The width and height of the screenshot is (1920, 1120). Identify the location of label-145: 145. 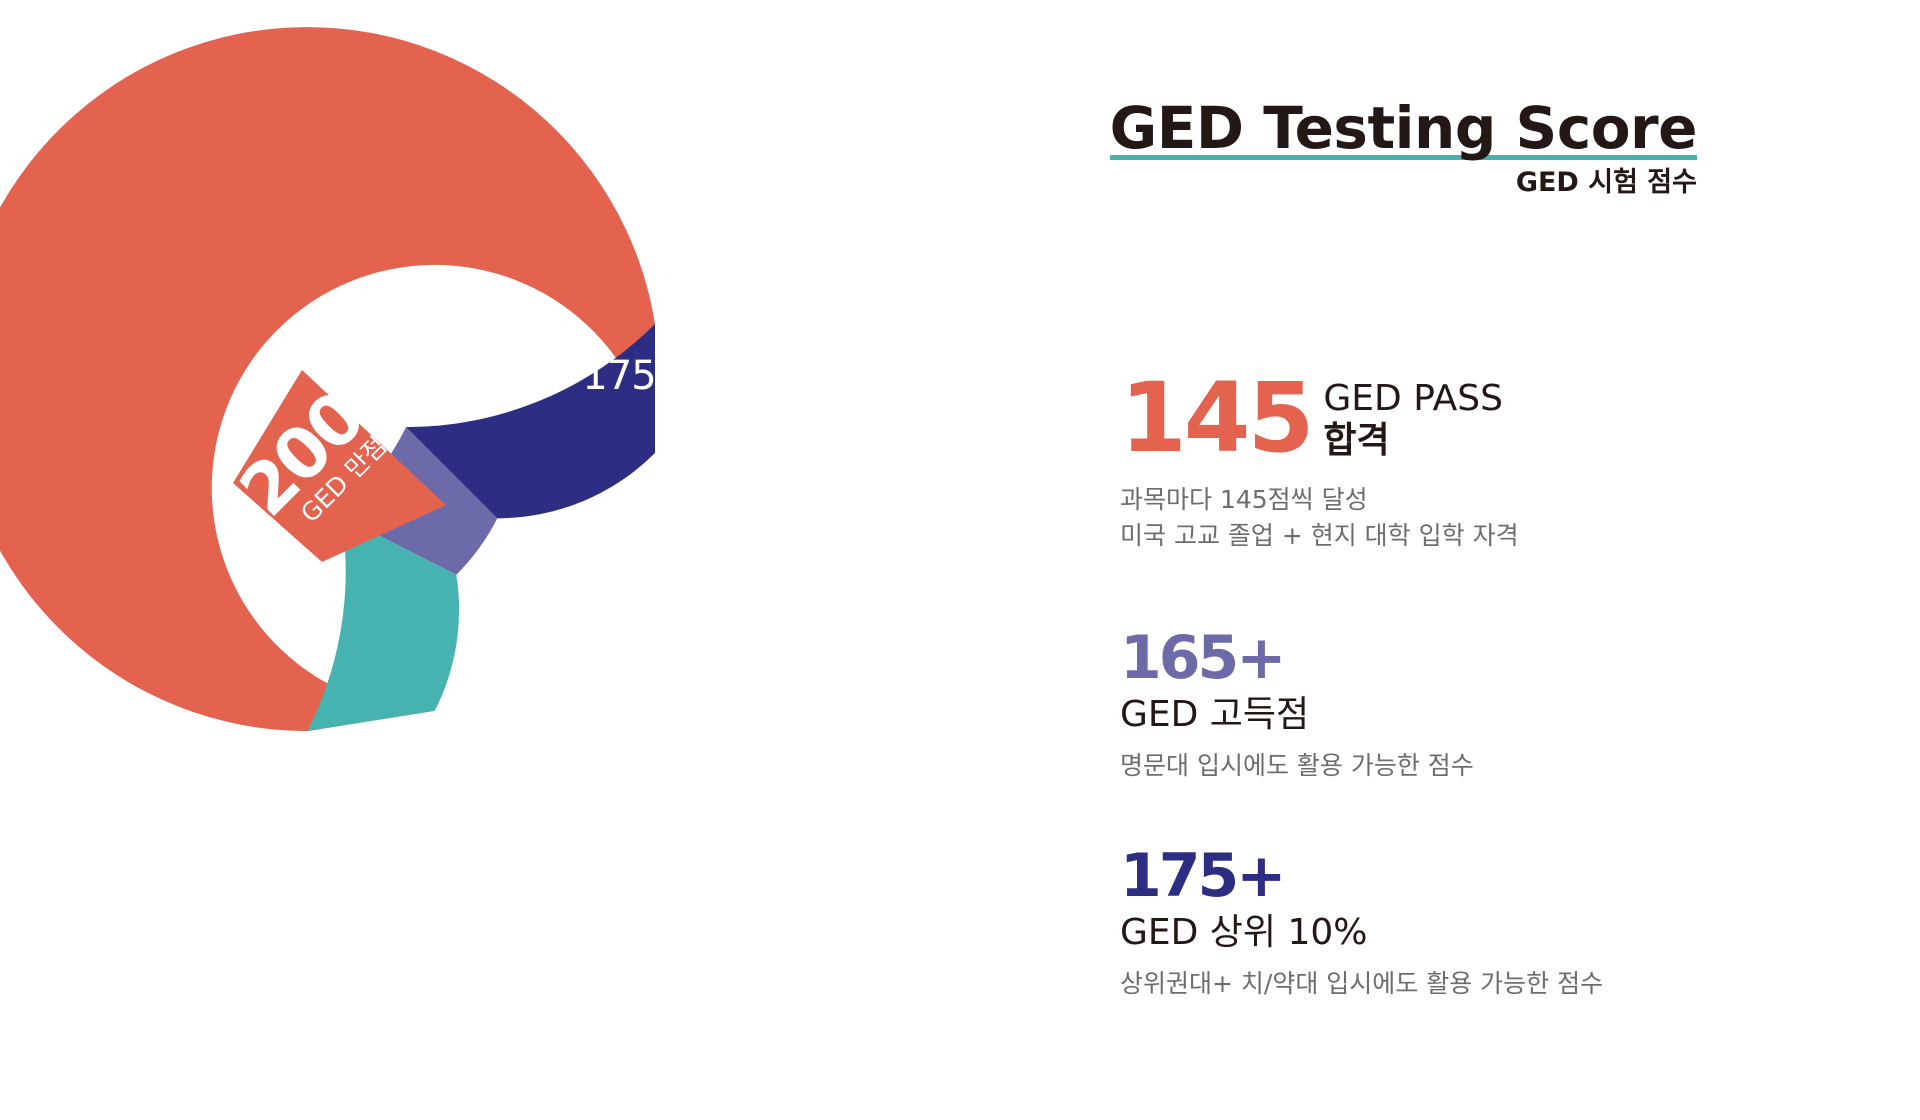
(940, 642).